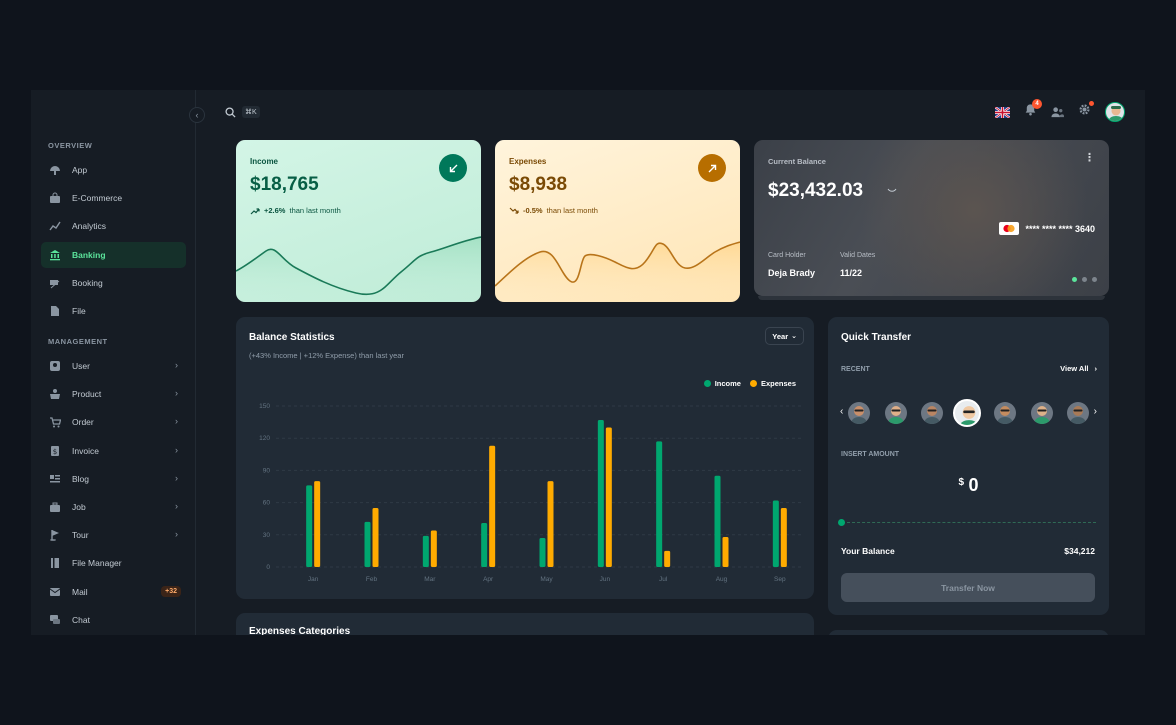 The height and width of the screenshot is (725, 1176). What do you see at coordinates (433, 548) in the screenshot?
I see `bar-expenses-mar` at bounding box center [433, 548].